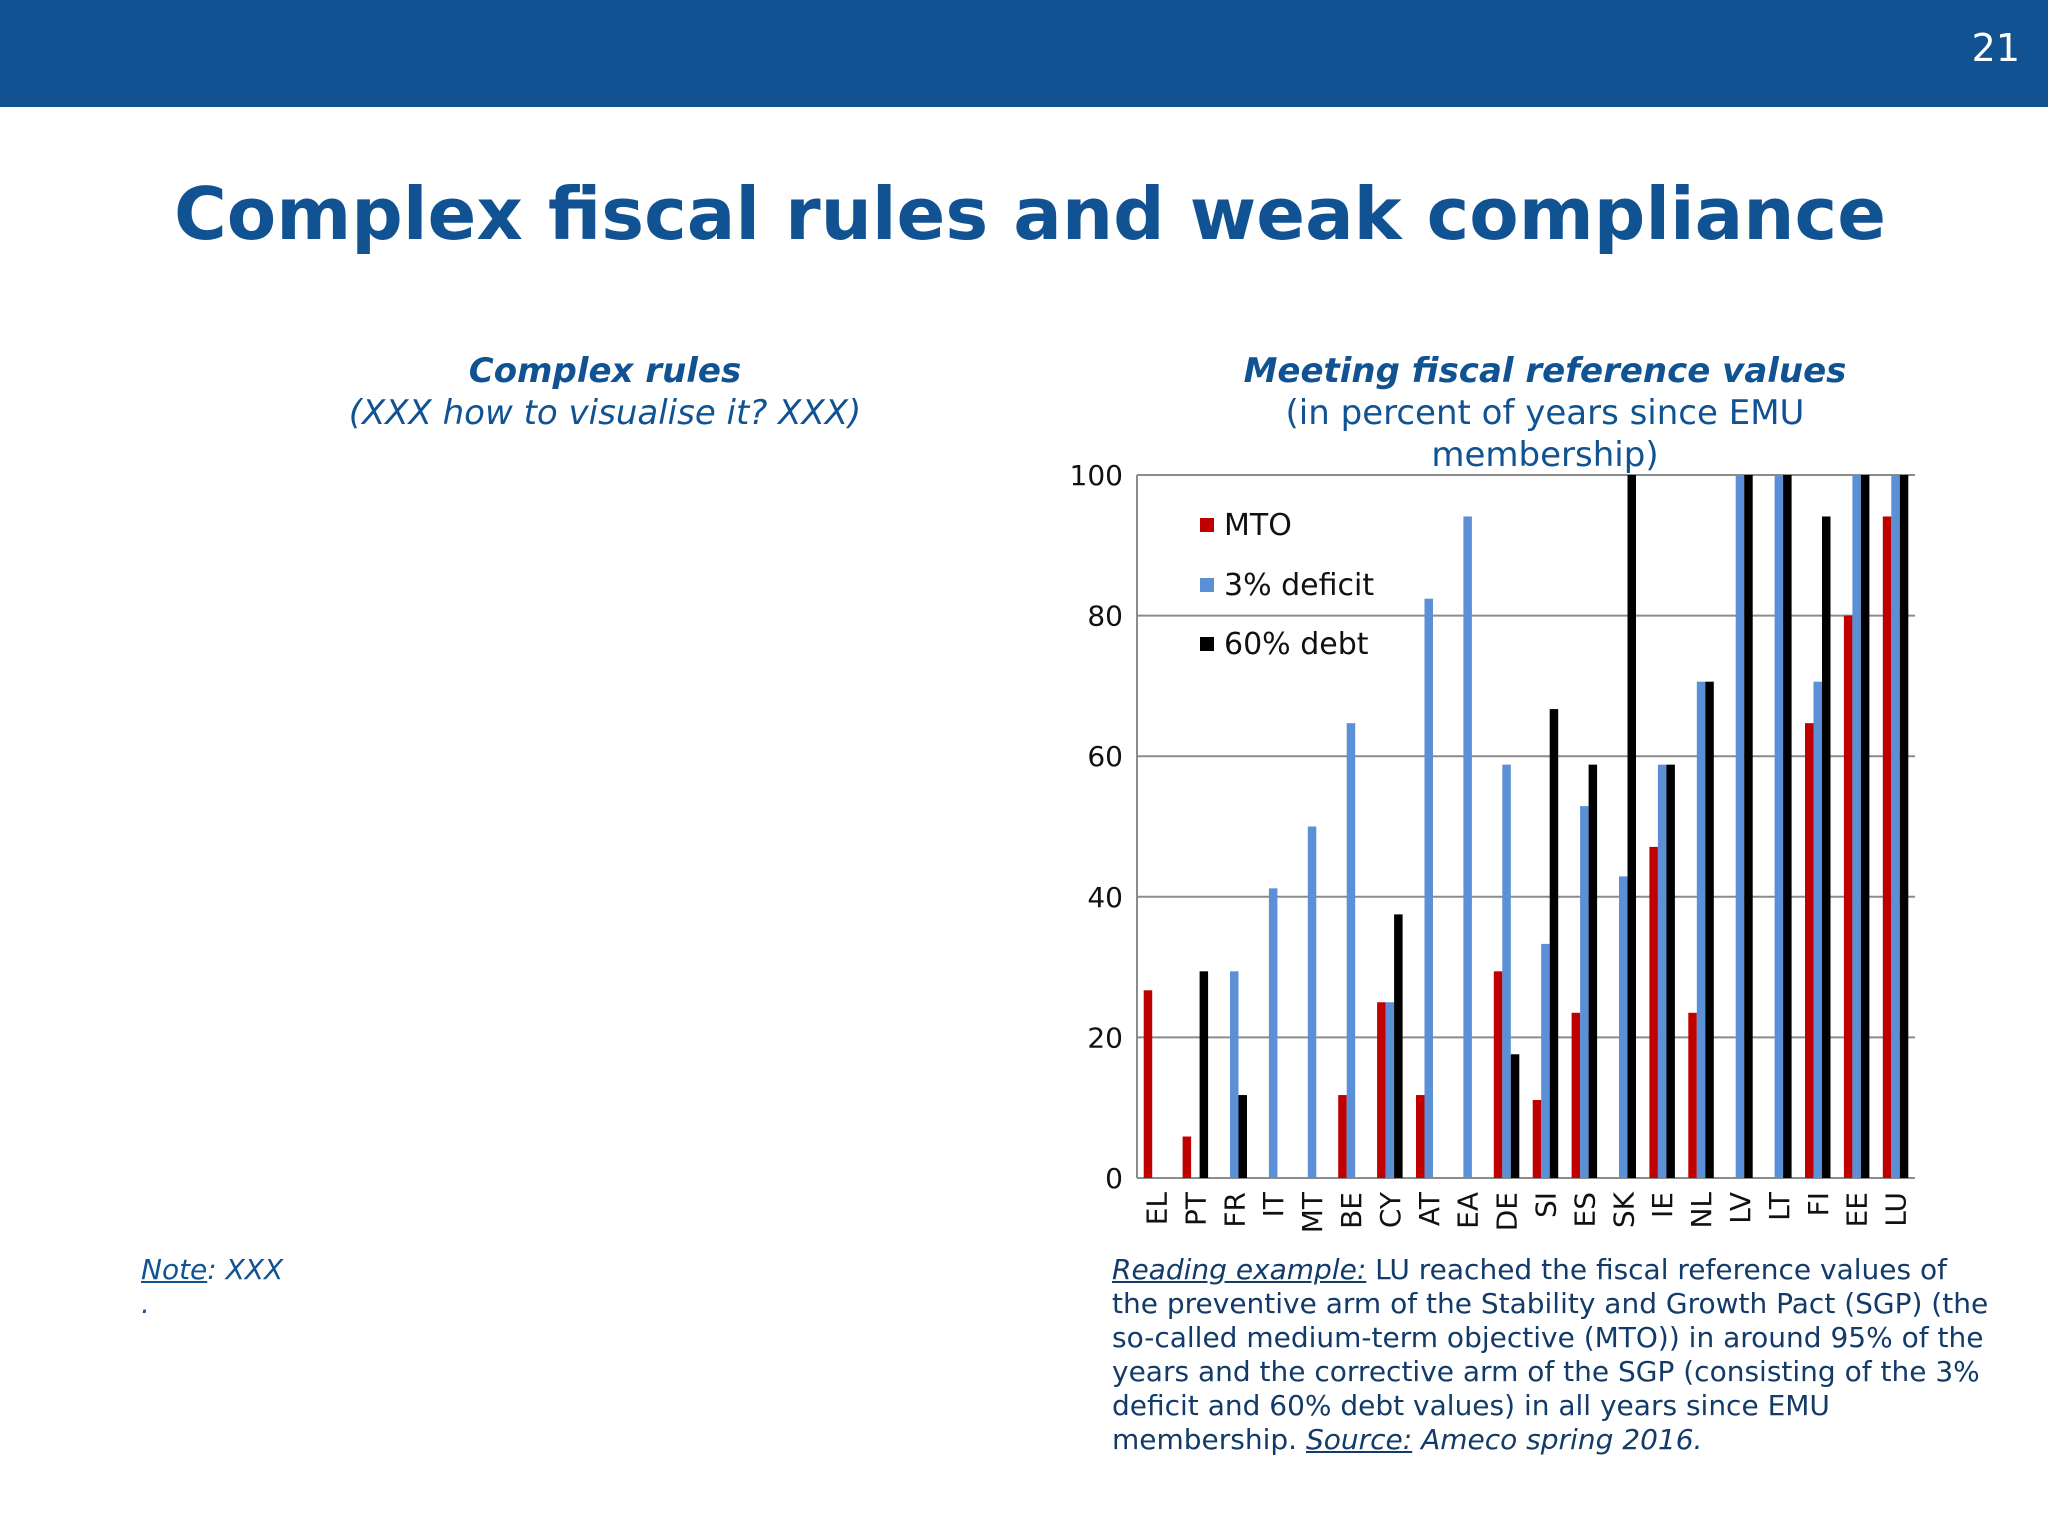  Describe the element at coordinates (1105, 756) in the screenshot. I see `y-tick-label: 60` at that location.